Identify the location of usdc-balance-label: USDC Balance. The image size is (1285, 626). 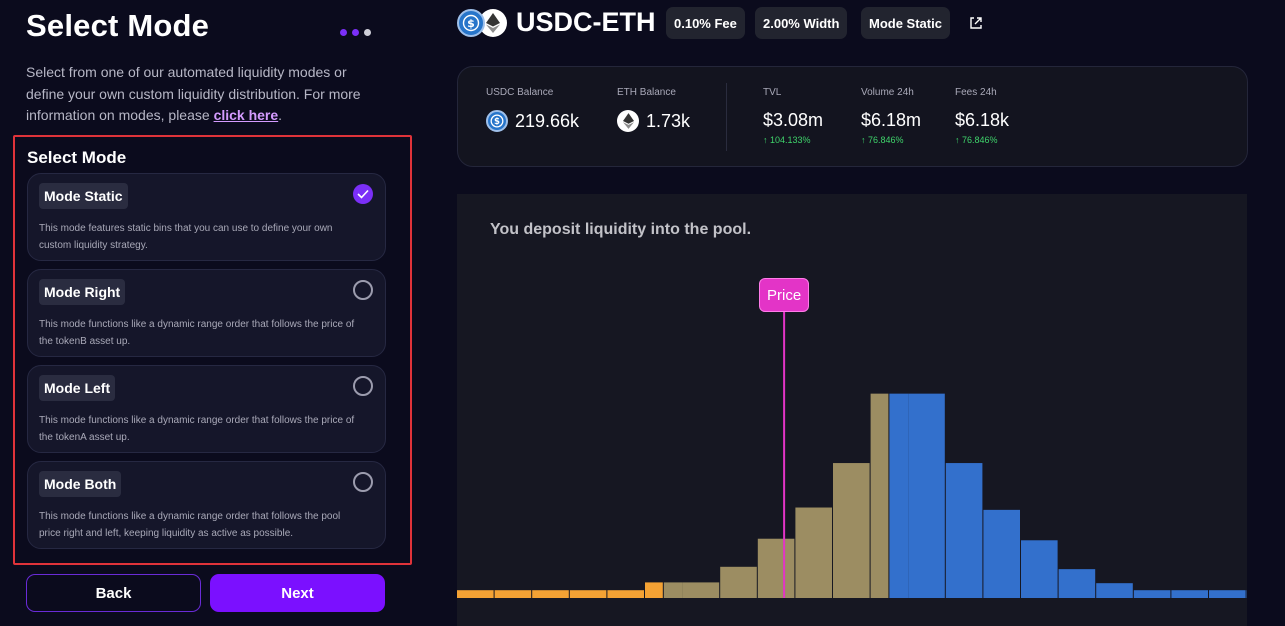
(520, 92).